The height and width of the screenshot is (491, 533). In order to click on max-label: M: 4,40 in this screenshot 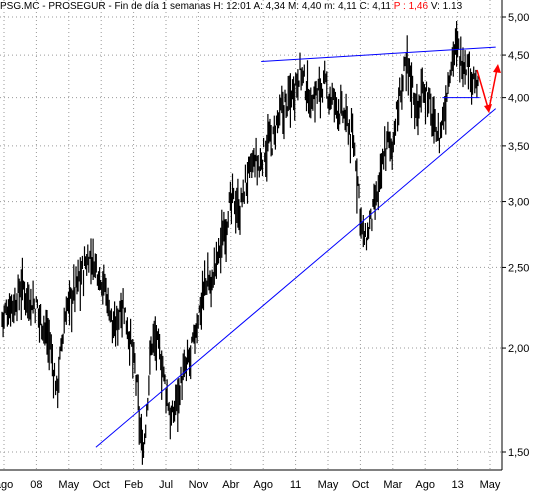, I will do `click(304, 6)`.